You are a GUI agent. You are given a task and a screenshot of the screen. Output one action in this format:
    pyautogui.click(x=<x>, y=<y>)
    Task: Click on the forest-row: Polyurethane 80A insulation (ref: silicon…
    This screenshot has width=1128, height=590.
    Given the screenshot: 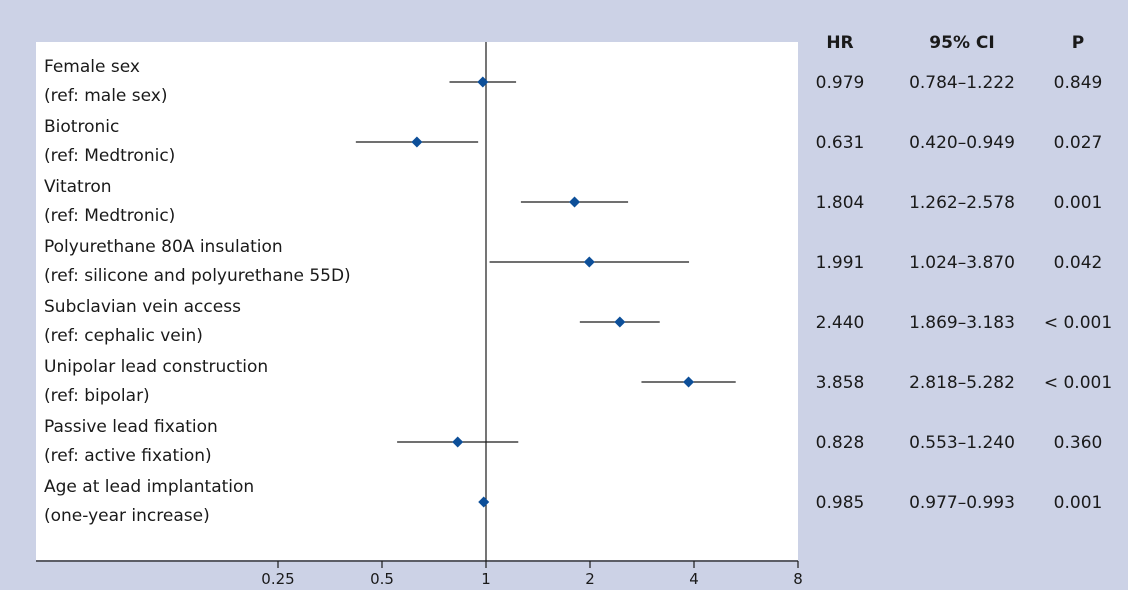 What is the action you would take?
    pyautogui.click(x=573, y=261)
    